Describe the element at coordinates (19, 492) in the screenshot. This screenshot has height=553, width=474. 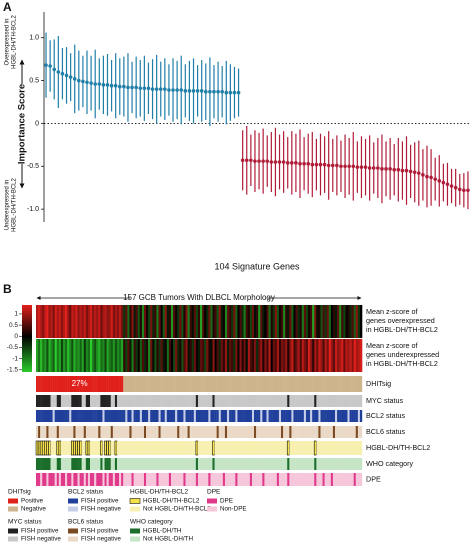
I see `legend-title: DHITsig` at that location.